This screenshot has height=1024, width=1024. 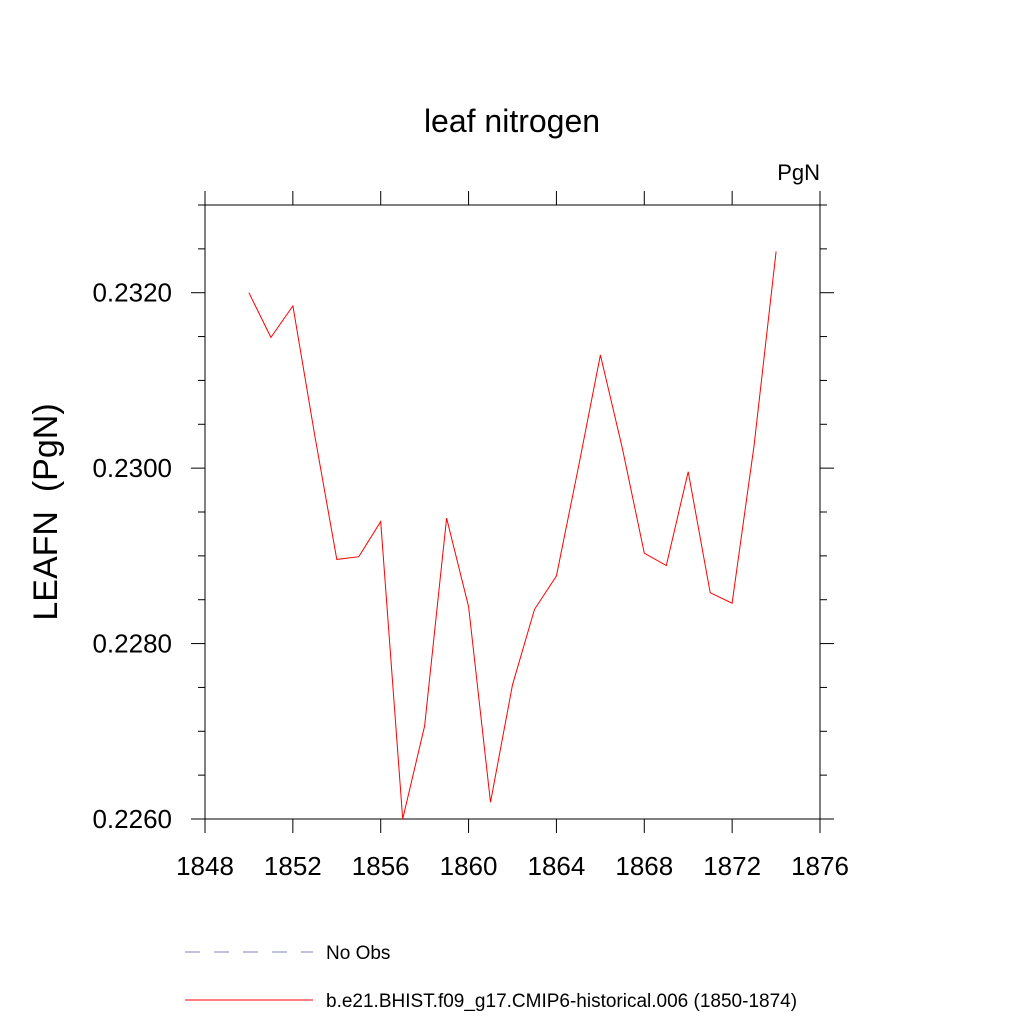 I want to click on x-tick-label: 1876, so click(x=820, y=866).